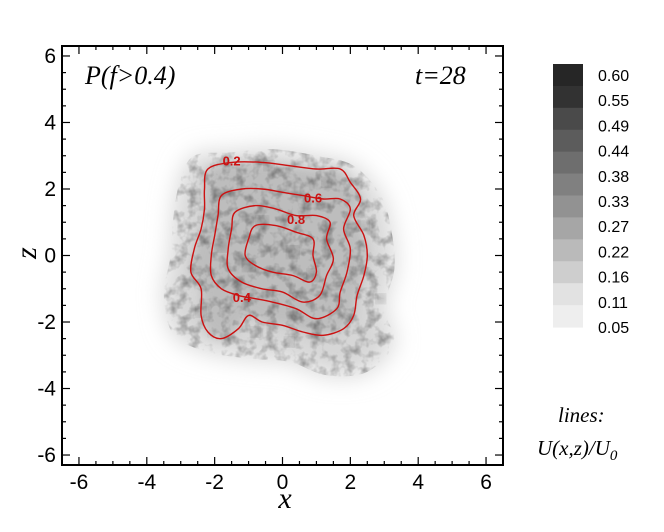 The width and height of the screenshot is (664, 532). I want to click on plot-title: P(f>0.4), so click(129, 75).